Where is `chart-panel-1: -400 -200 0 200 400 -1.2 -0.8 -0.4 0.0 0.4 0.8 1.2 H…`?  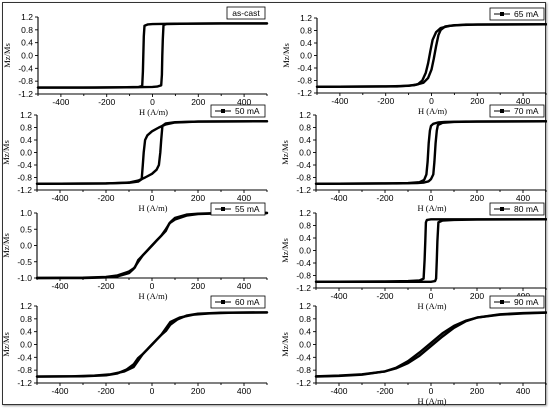
chart-panel-1: -400 -200 0 200 400 -1.2 -0.8 -0.4 0.0 0.4 0.8 1.2 H… is located at coordinates (136, 61).